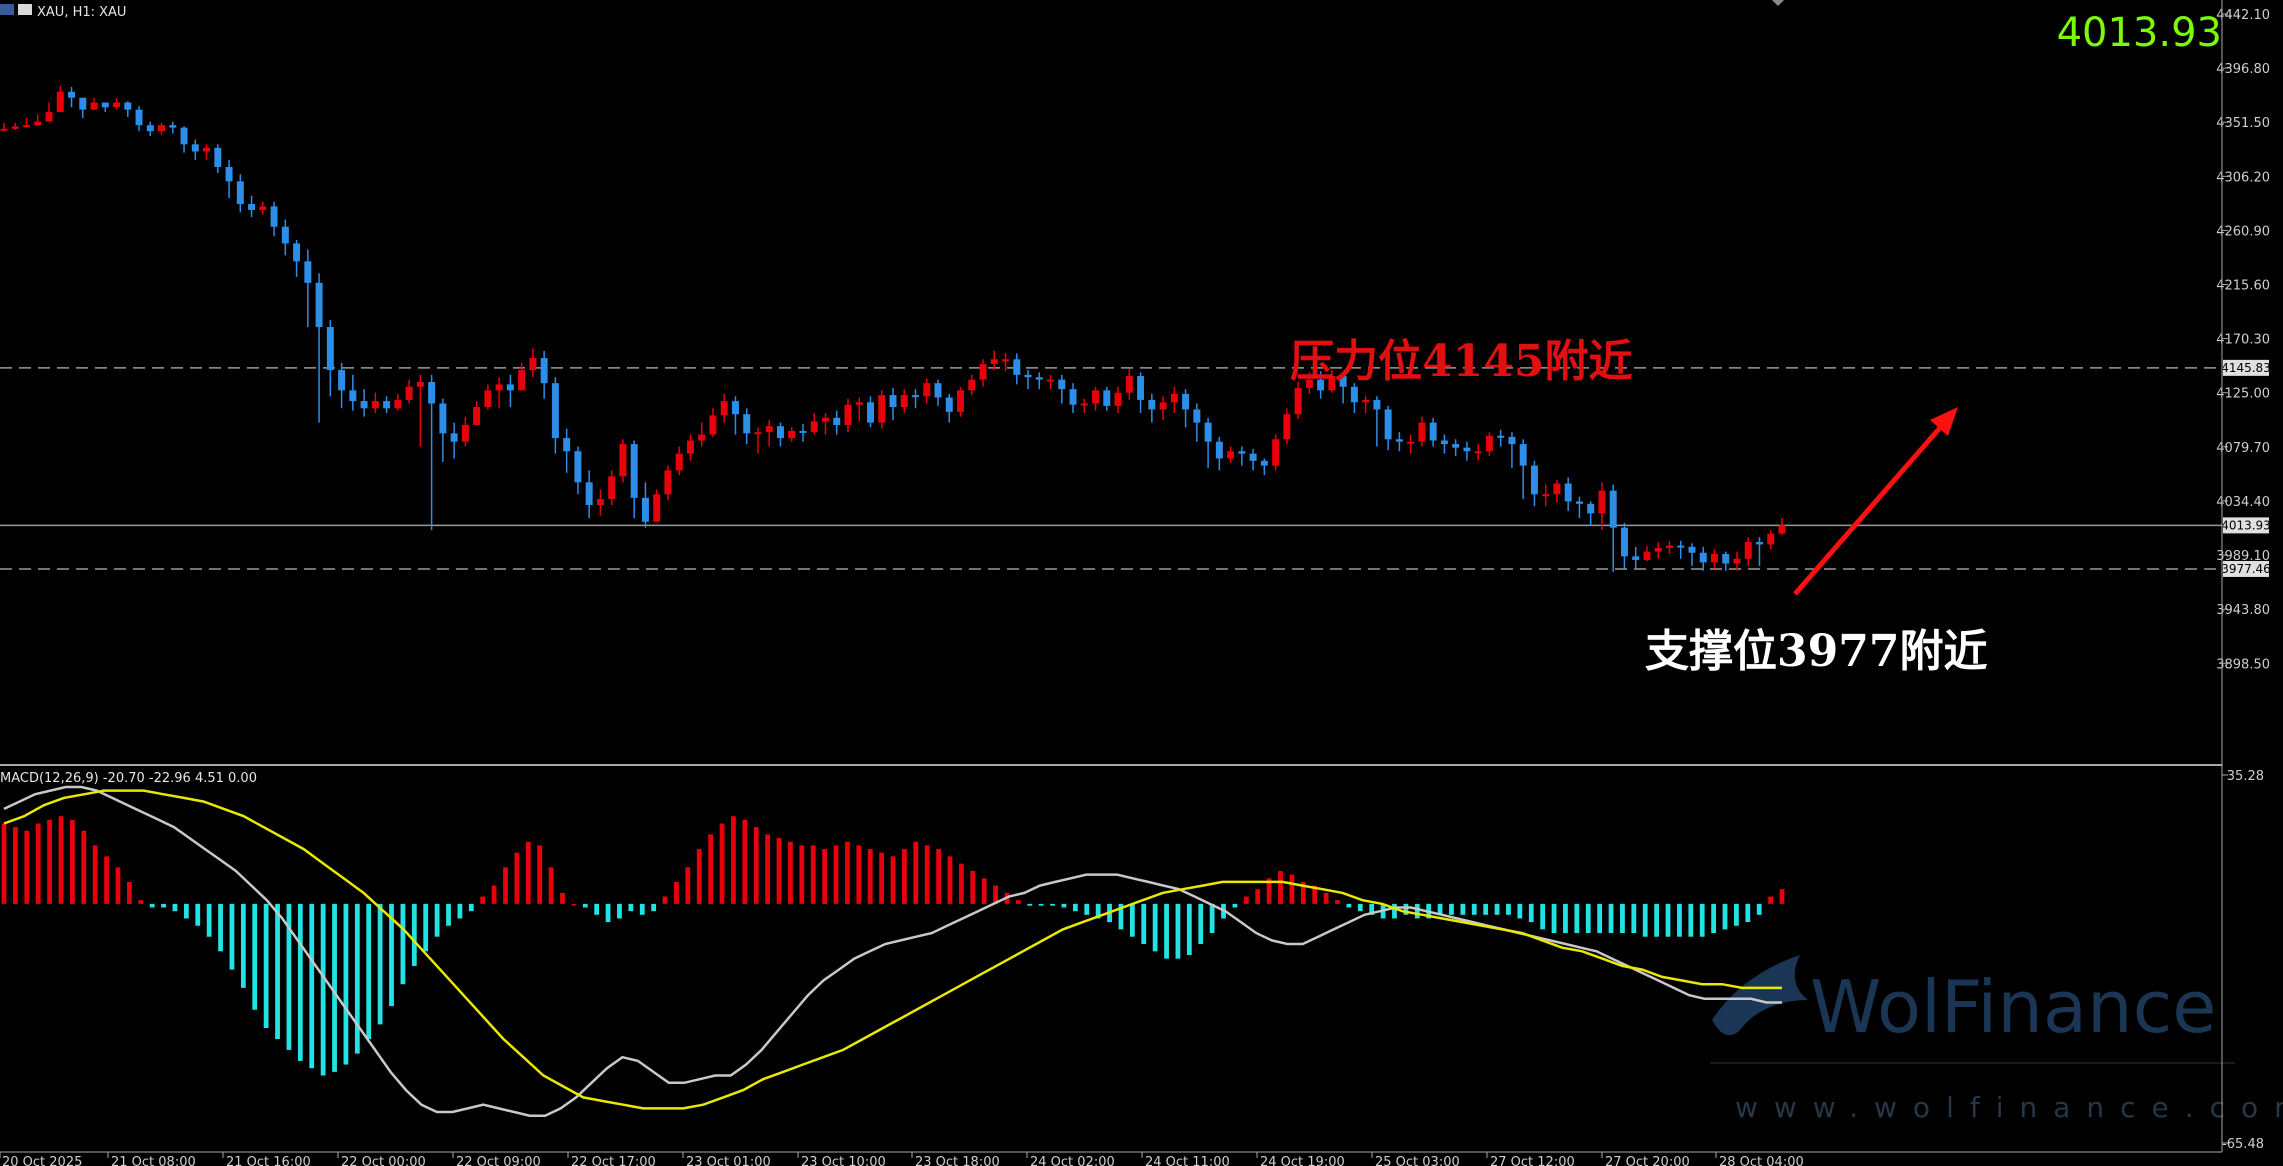  I want to click on menu-icon, so click(7, 9).